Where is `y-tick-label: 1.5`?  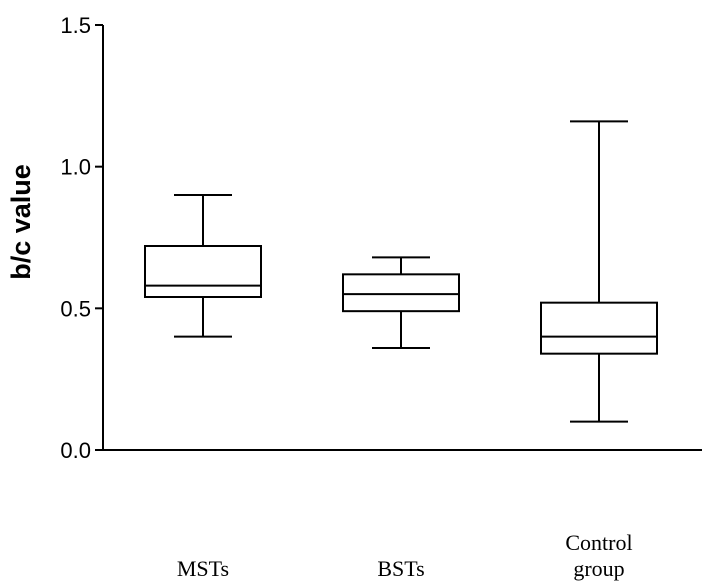
y-tick-label: 1.5 is located at coordinates (75, 25).